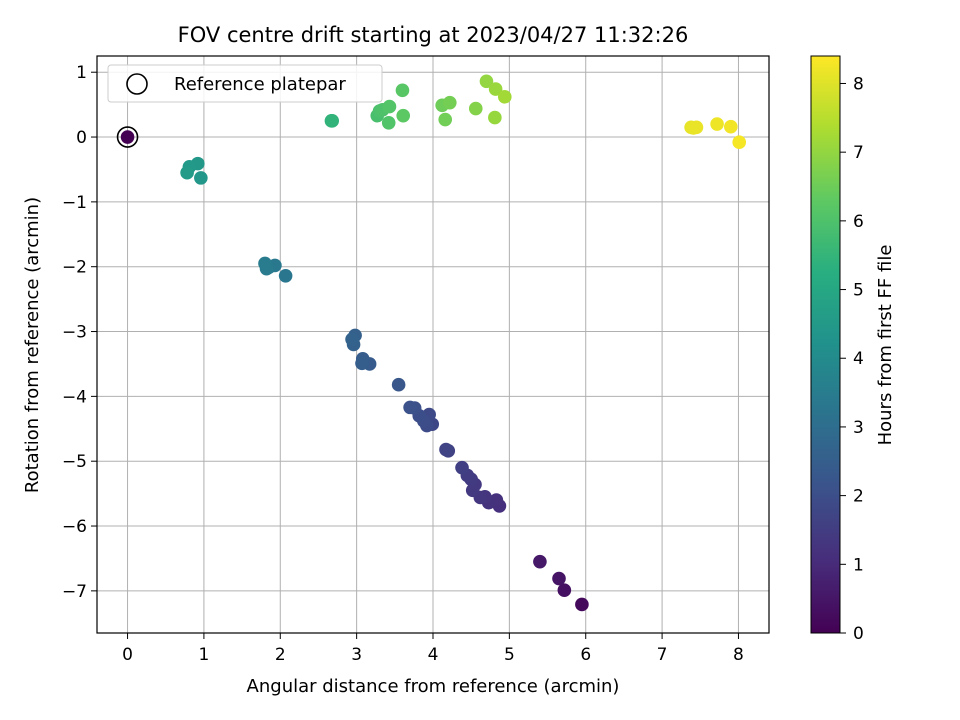 This screenshot has width=960, height=720. I want to click on y-axis-ticks: 1 0 −1 −2 −3 −4 −5 −6 −7, so click(79, 332).